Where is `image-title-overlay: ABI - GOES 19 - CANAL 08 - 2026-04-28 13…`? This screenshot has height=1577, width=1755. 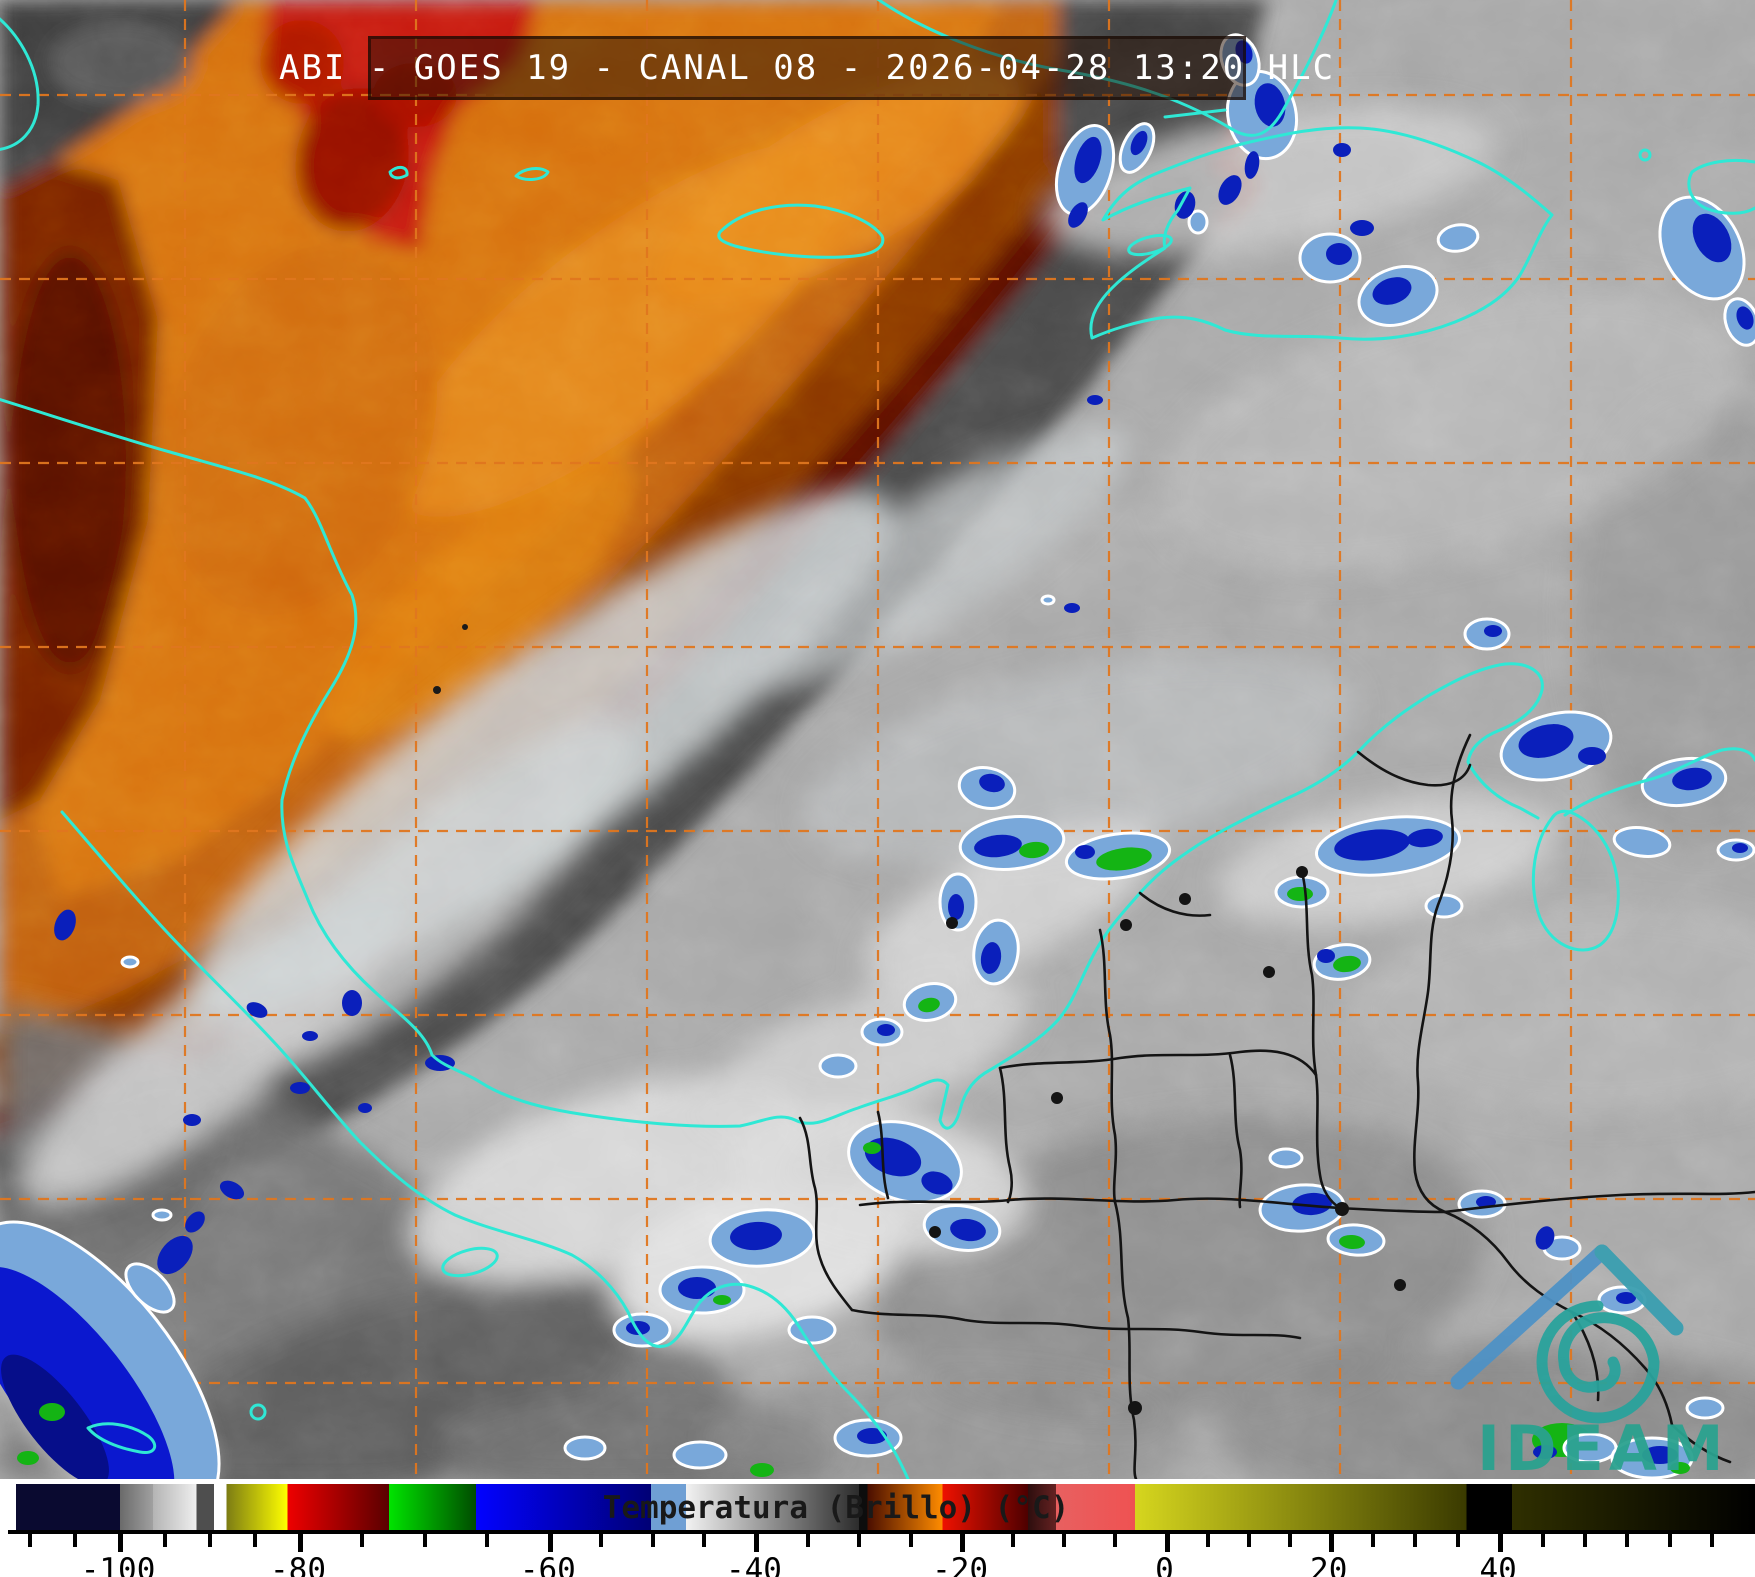
image-title-overlay: ABI - GOES 19 - CANAL 08 - 2026-04-28 13… is located at coordinates (806, 68).